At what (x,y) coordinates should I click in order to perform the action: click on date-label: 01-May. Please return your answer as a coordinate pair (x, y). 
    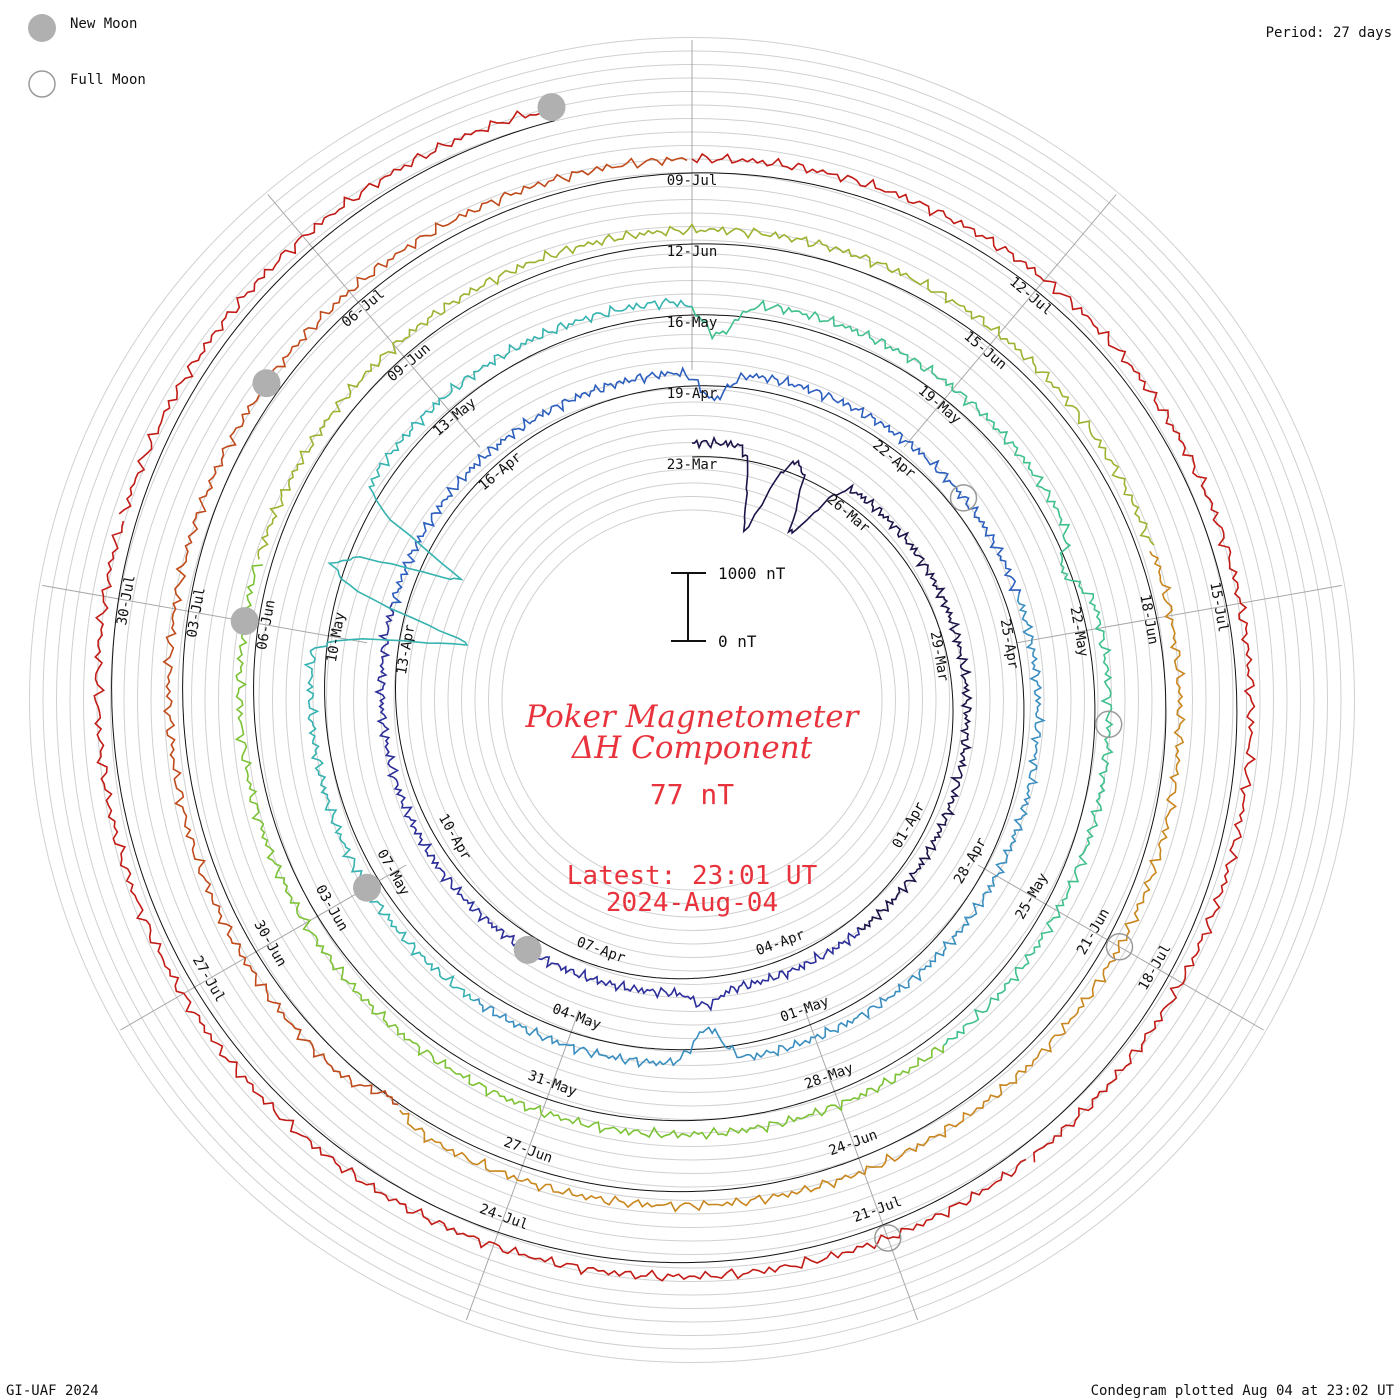
    Looking at the image, I should click on (804, 1009).